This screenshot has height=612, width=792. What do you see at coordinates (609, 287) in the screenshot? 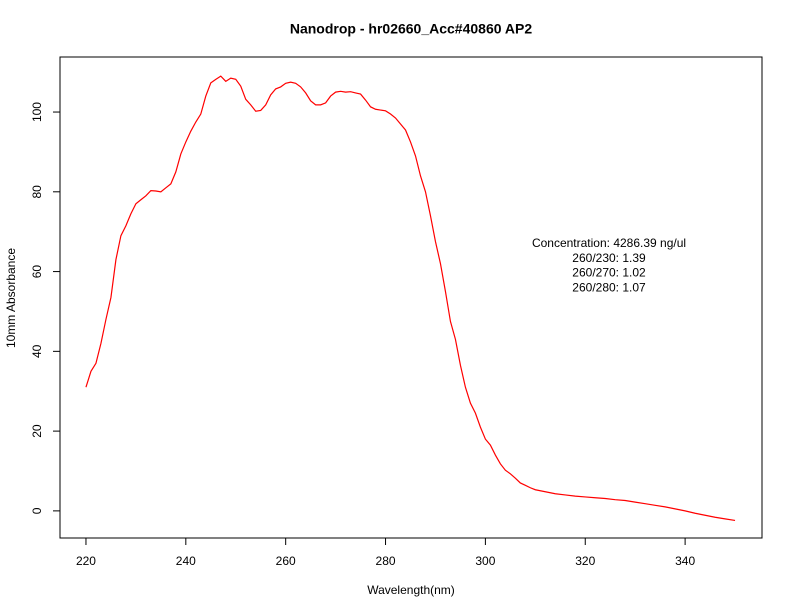
I see `annotation: 260/280: 1.07` at bounding box center [609, 287].